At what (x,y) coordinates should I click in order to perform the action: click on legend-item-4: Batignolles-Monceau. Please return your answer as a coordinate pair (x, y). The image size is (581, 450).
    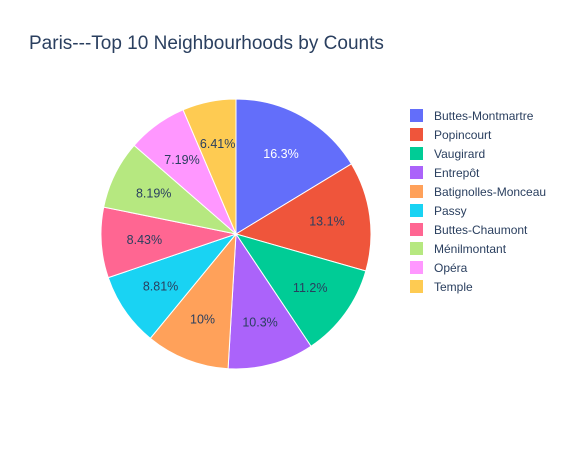
    Looking at the image, I should click on (478, 191).